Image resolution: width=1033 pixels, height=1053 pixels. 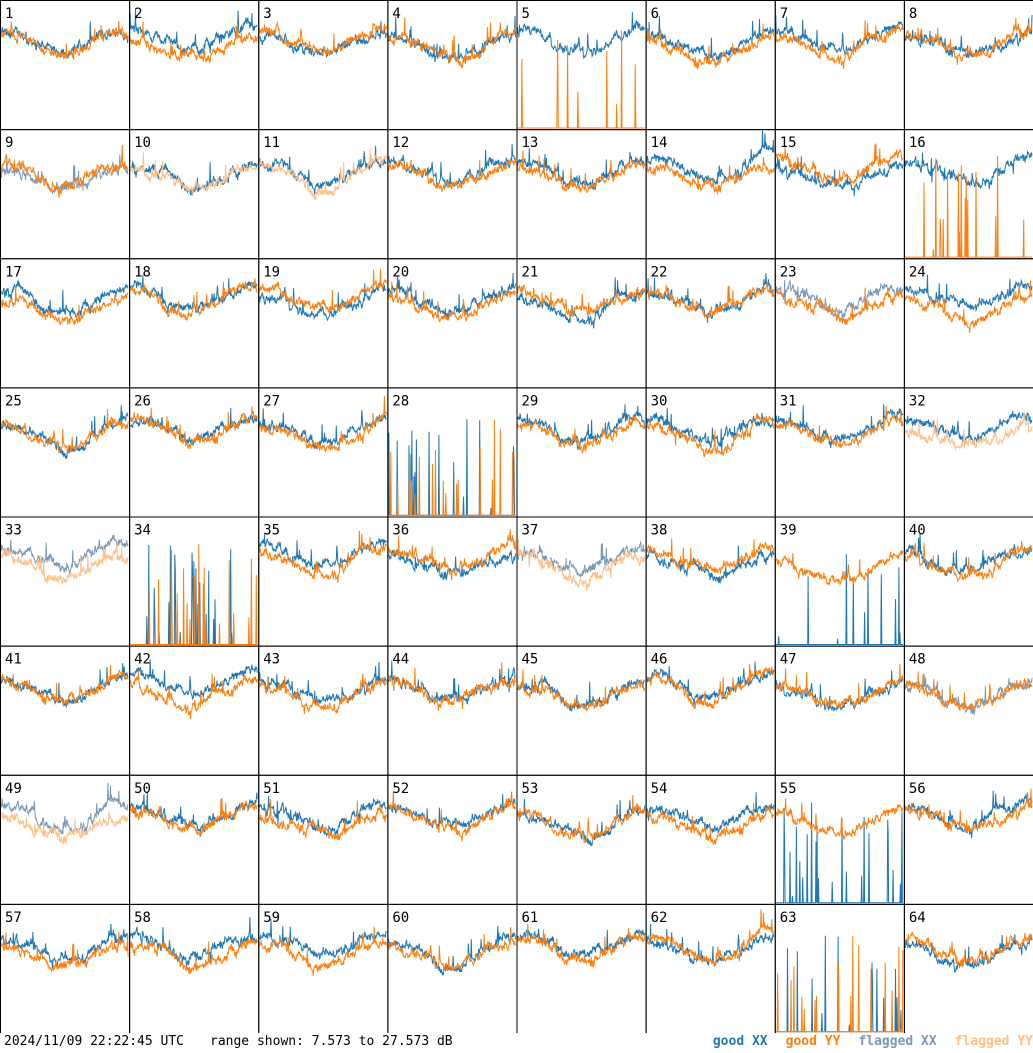 What do you see at coordinates (813, 1041) in the screenshot?
I see `legend-item-2: good YY` at bounding box center [813, 1041].